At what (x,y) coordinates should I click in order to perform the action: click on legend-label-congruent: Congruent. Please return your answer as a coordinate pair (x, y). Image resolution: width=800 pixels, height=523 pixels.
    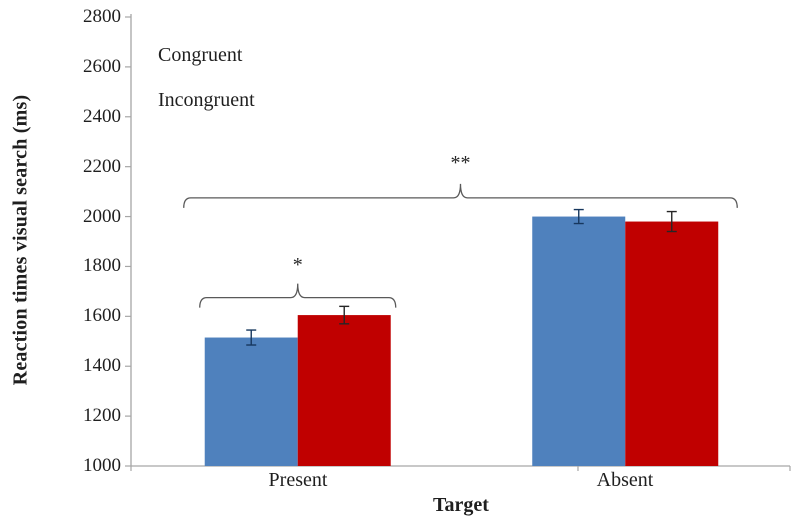
    Looking at the image, I should click on (200, 54).